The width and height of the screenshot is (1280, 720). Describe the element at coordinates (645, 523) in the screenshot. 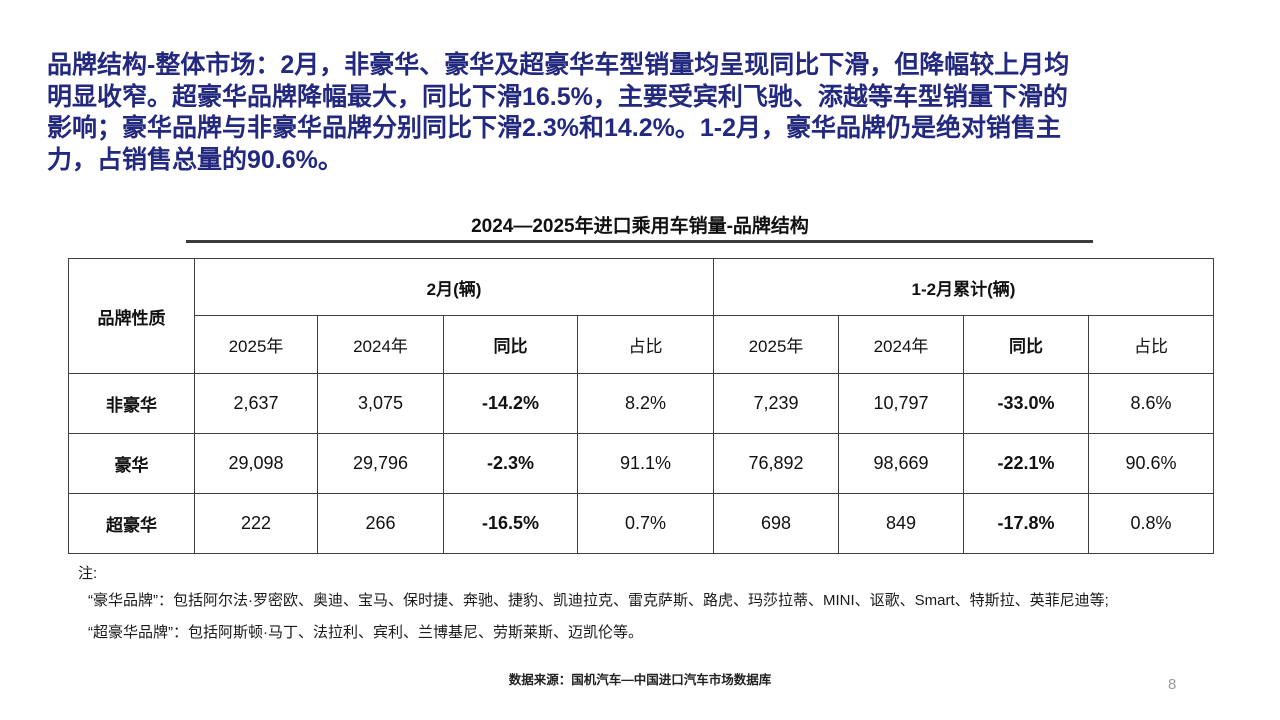

I see `table-cell: 0.7%` at that location.